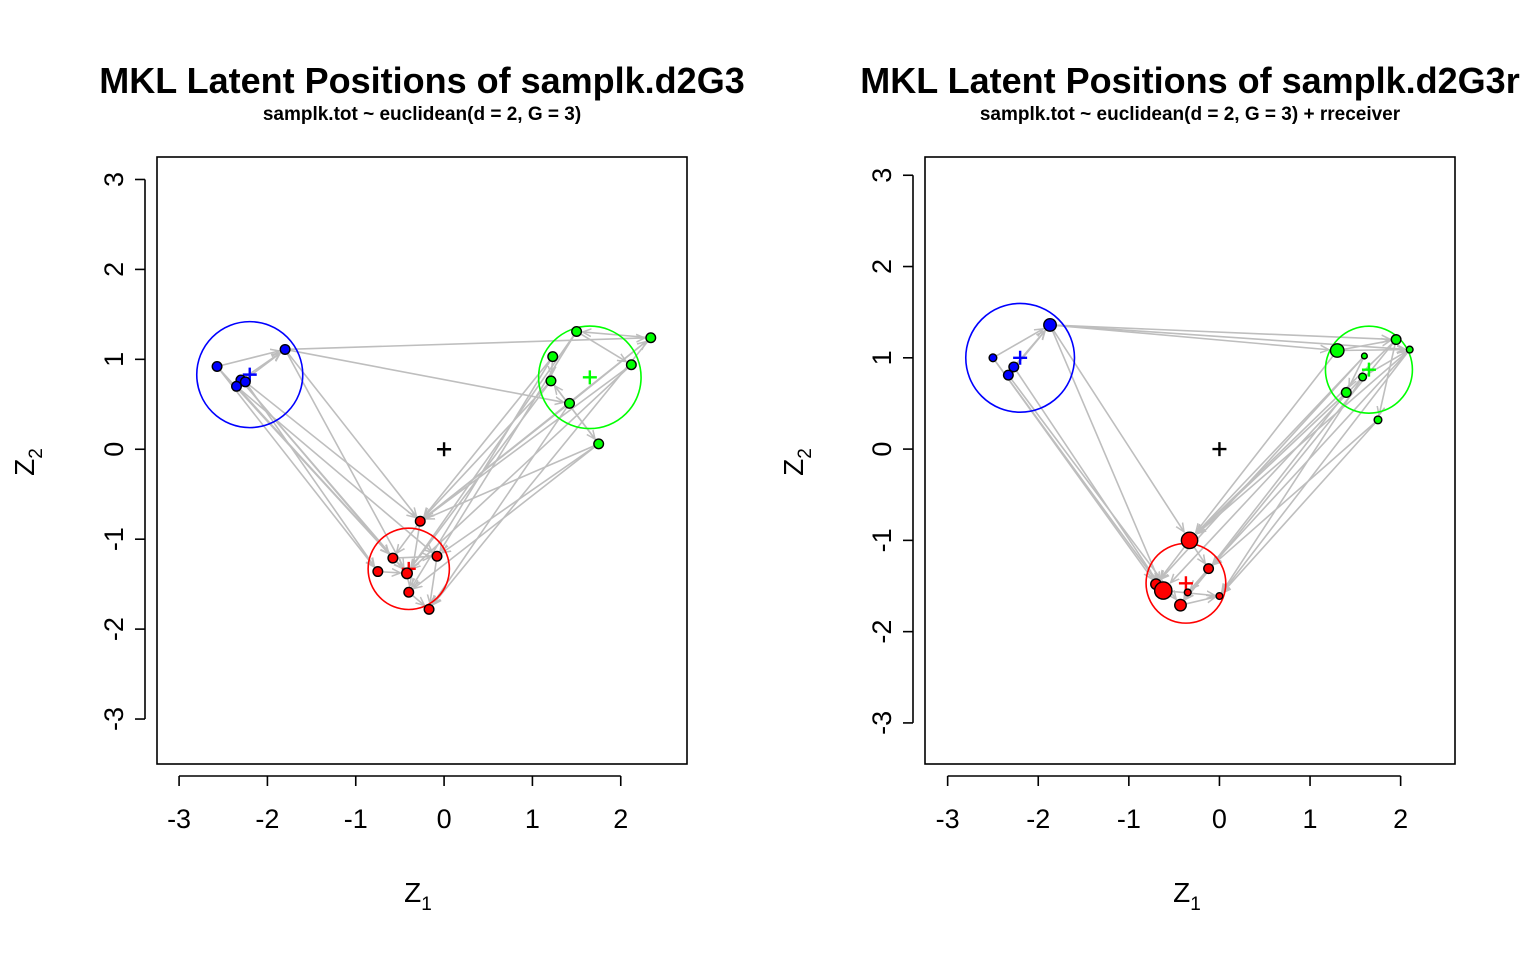 Image resolution: width=1536 pixels, height=960 pixels. I want to click on x-tick-label: 0, so click(1219, 819).